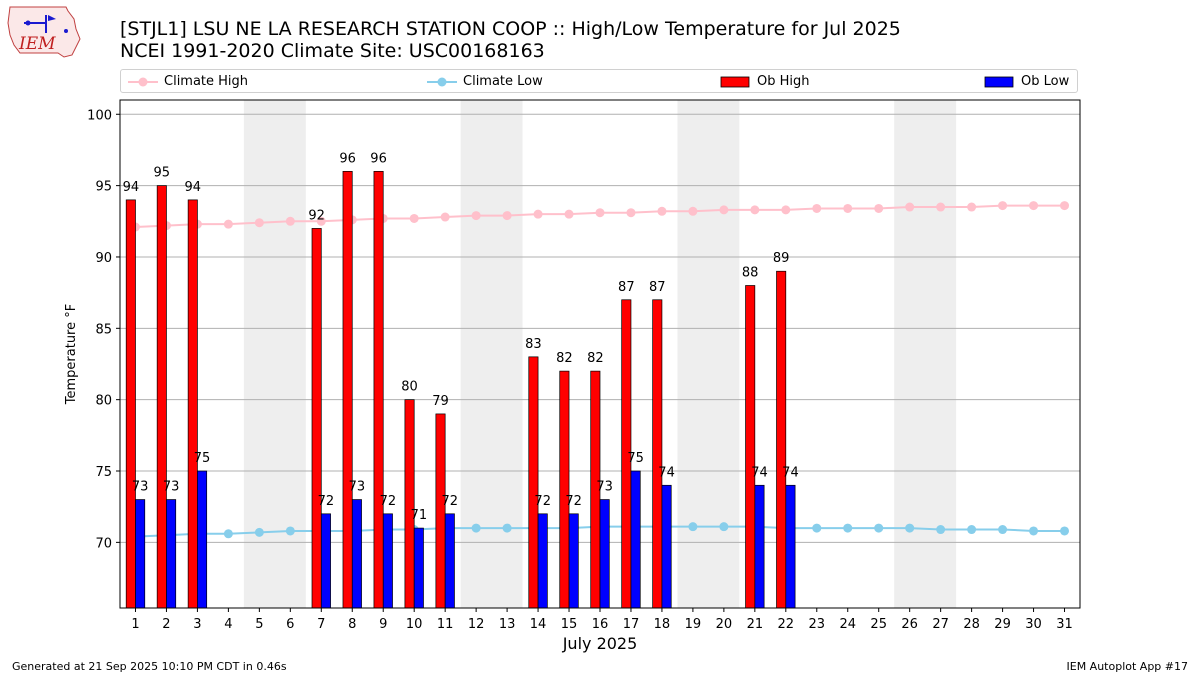 This screenshot has height=675, width=1200. Describe the element at coordinates (750, 273) in the screenshot. I see `ob-high-label: 88` at that location.